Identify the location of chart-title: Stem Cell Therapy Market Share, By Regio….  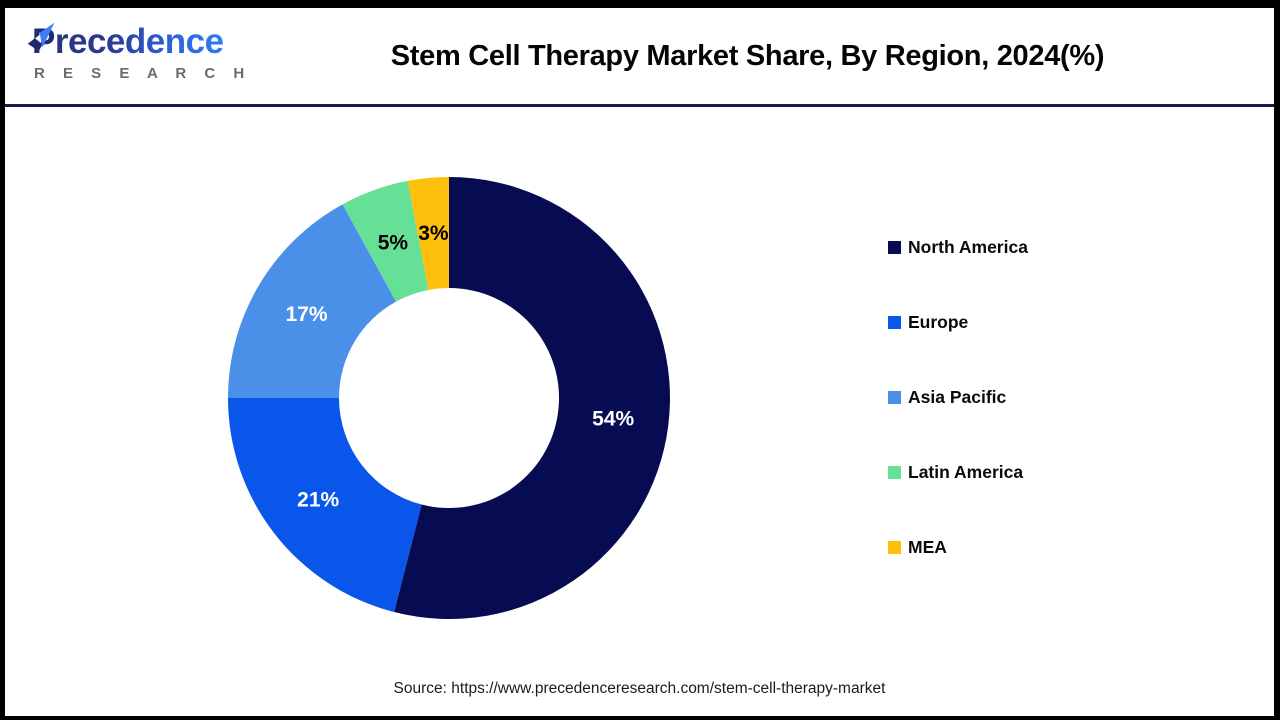
(747, 56).